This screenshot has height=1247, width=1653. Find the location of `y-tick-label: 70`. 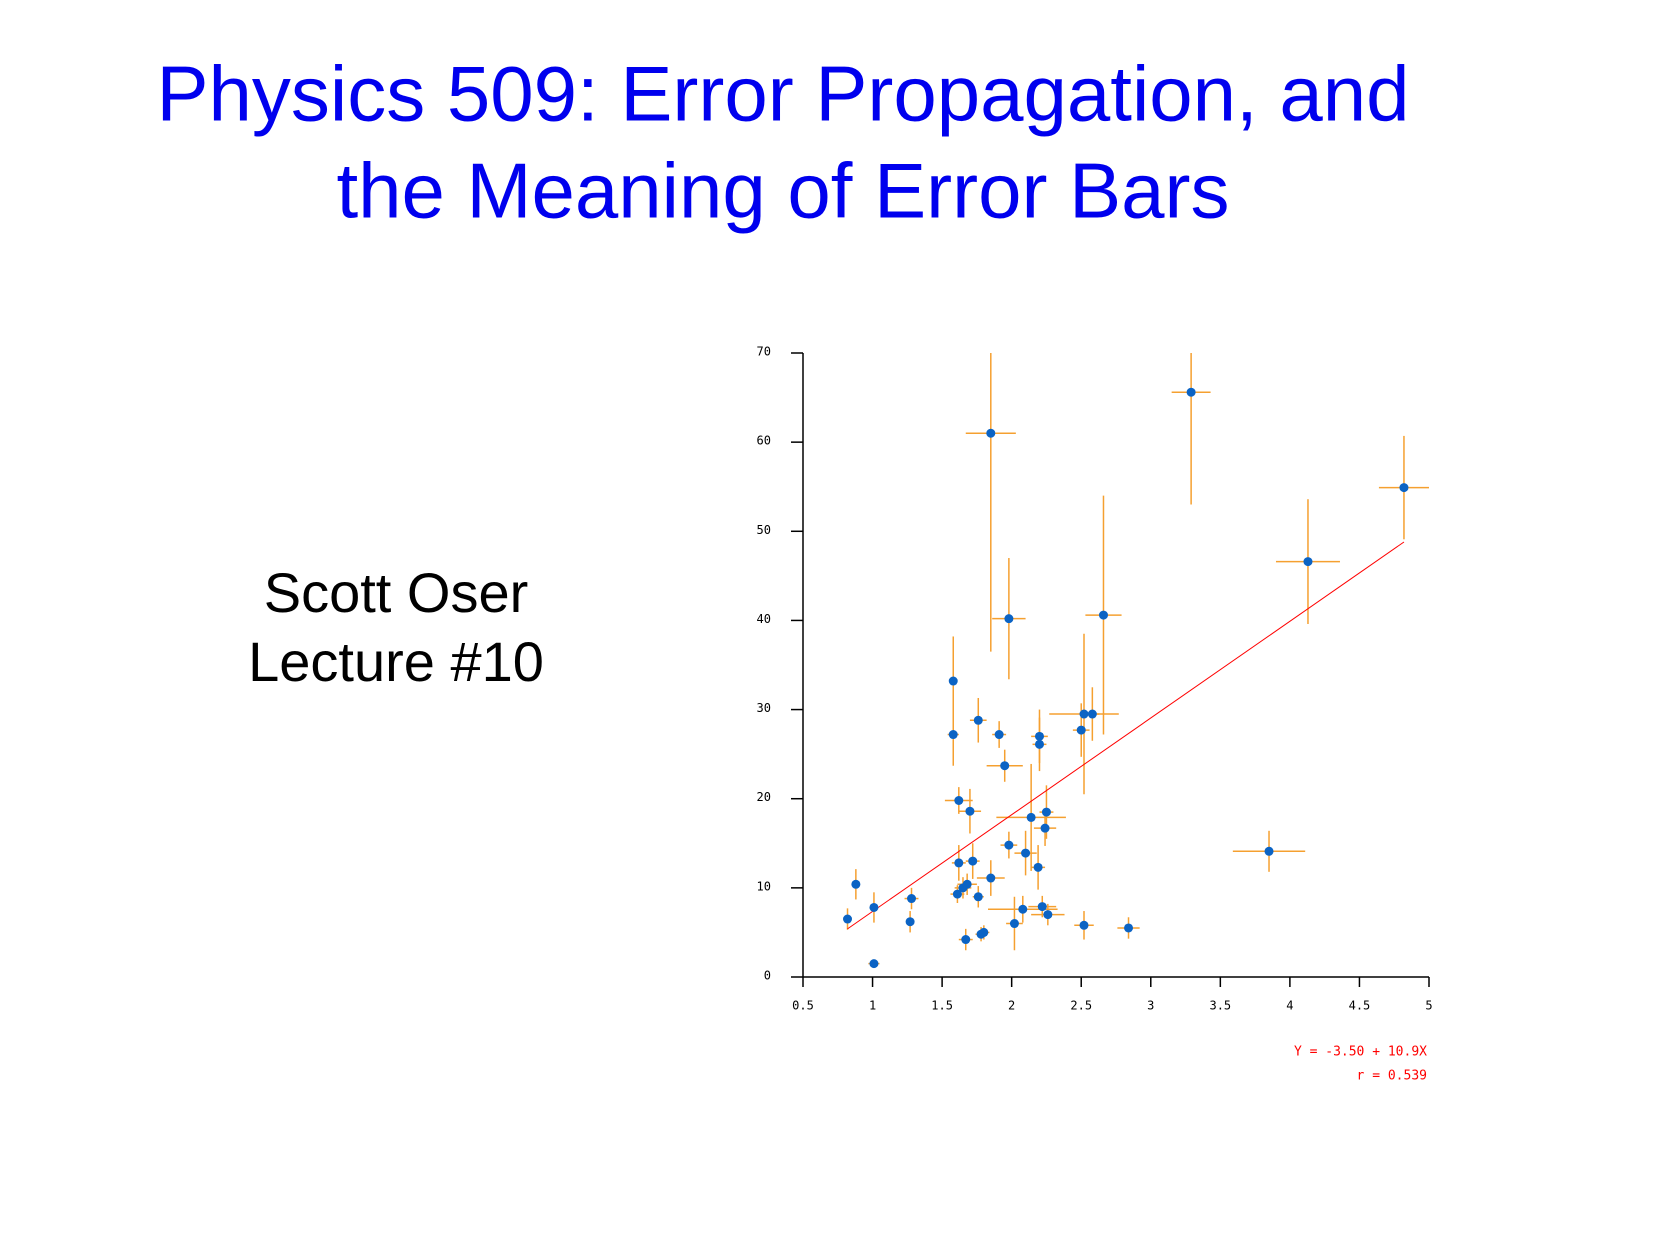

y-tick-label: 70 is located at coordinates (764, 352).